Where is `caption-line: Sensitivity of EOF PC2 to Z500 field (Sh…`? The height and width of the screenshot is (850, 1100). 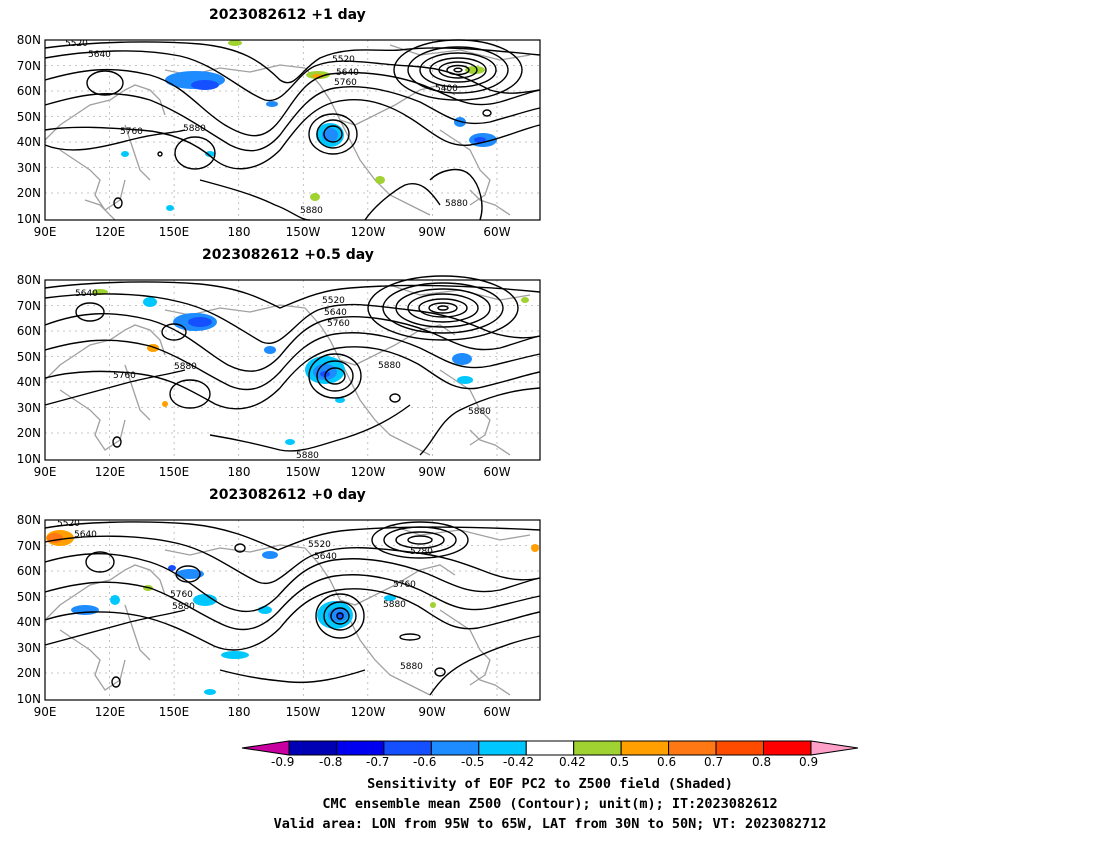 caption-line: Sensitivity of EOF PC2 to Z500 field (Sh… is located at coordinates (550, 784).